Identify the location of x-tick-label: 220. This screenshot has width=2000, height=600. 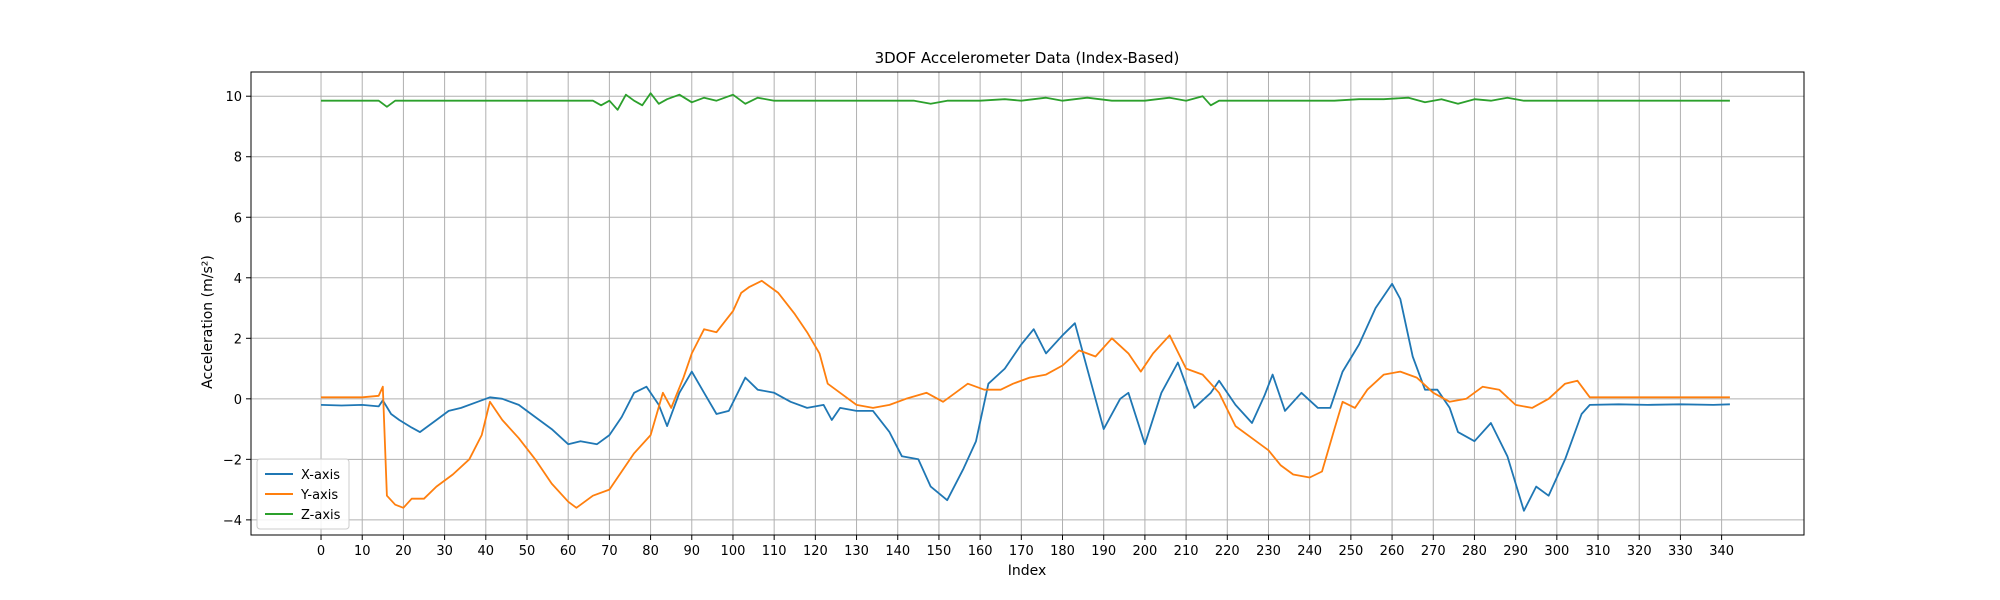
(1227, 551).